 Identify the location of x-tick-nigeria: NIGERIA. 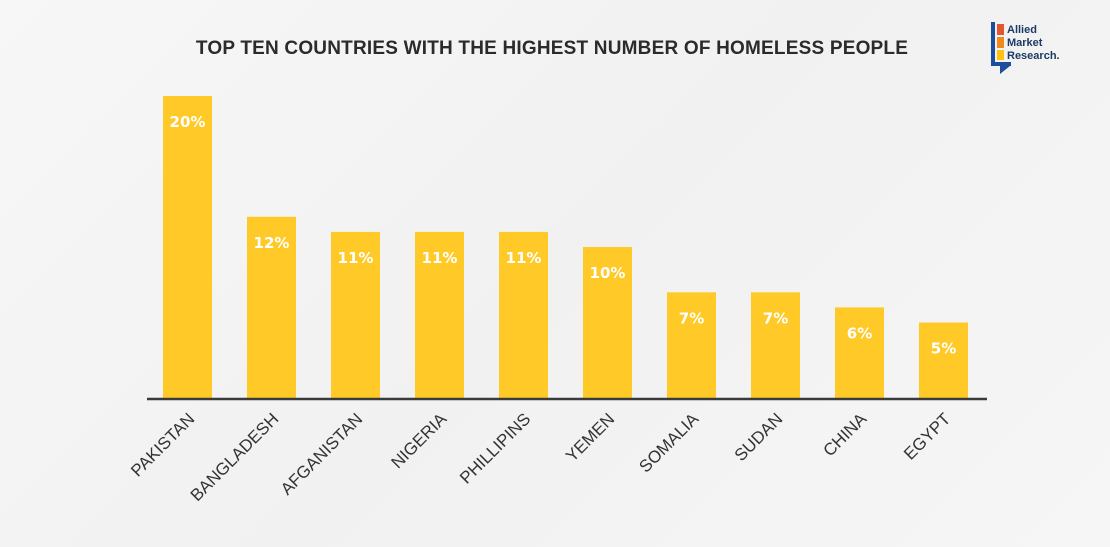
(418, 440).